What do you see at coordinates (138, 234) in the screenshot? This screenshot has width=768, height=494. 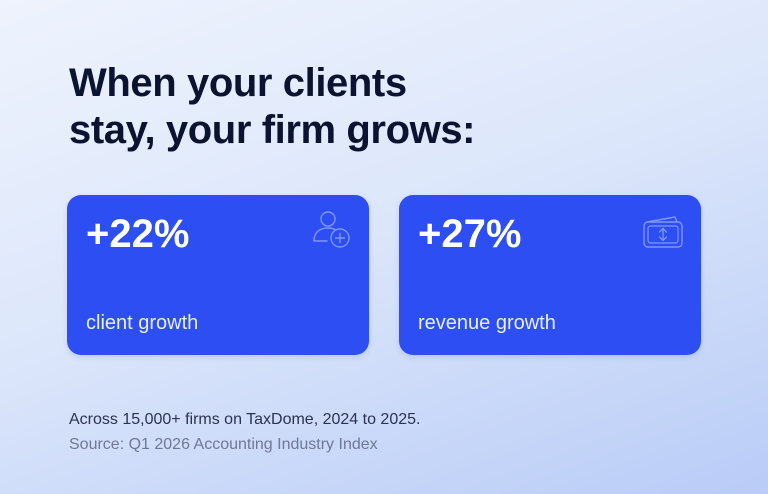 I see `stat-value: +22%` at bounding box center [138, 234].